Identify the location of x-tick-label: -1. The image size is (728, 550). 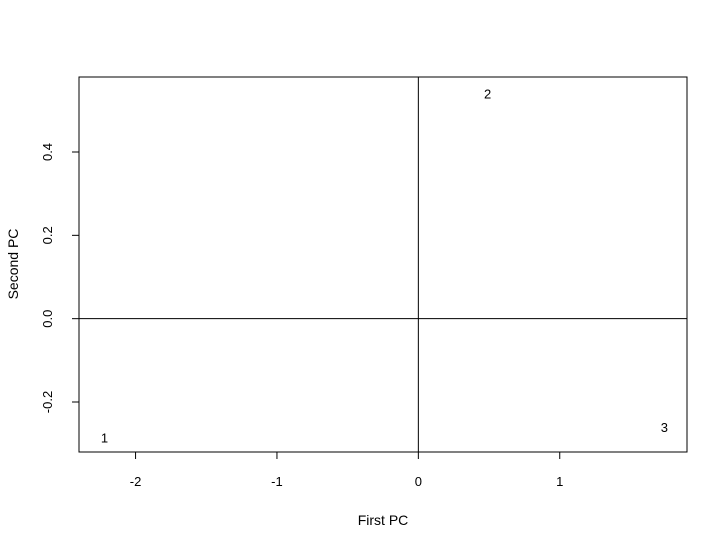
(277, 481).